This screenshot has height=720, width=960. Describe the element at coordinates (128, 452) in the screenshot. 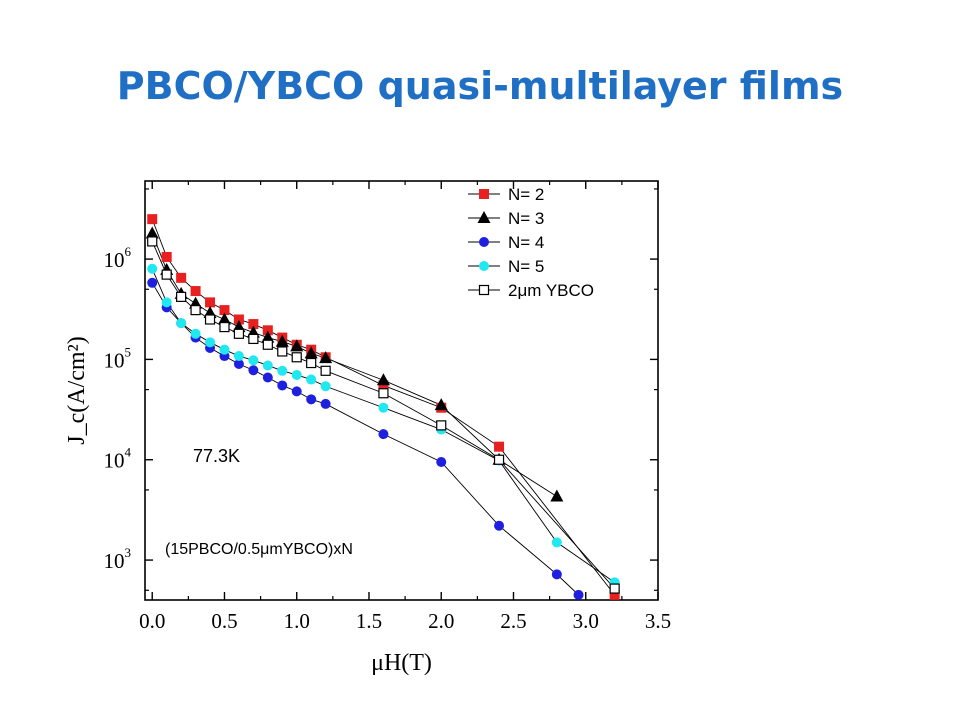

I see `y-tick-exponent: 4` at that location.